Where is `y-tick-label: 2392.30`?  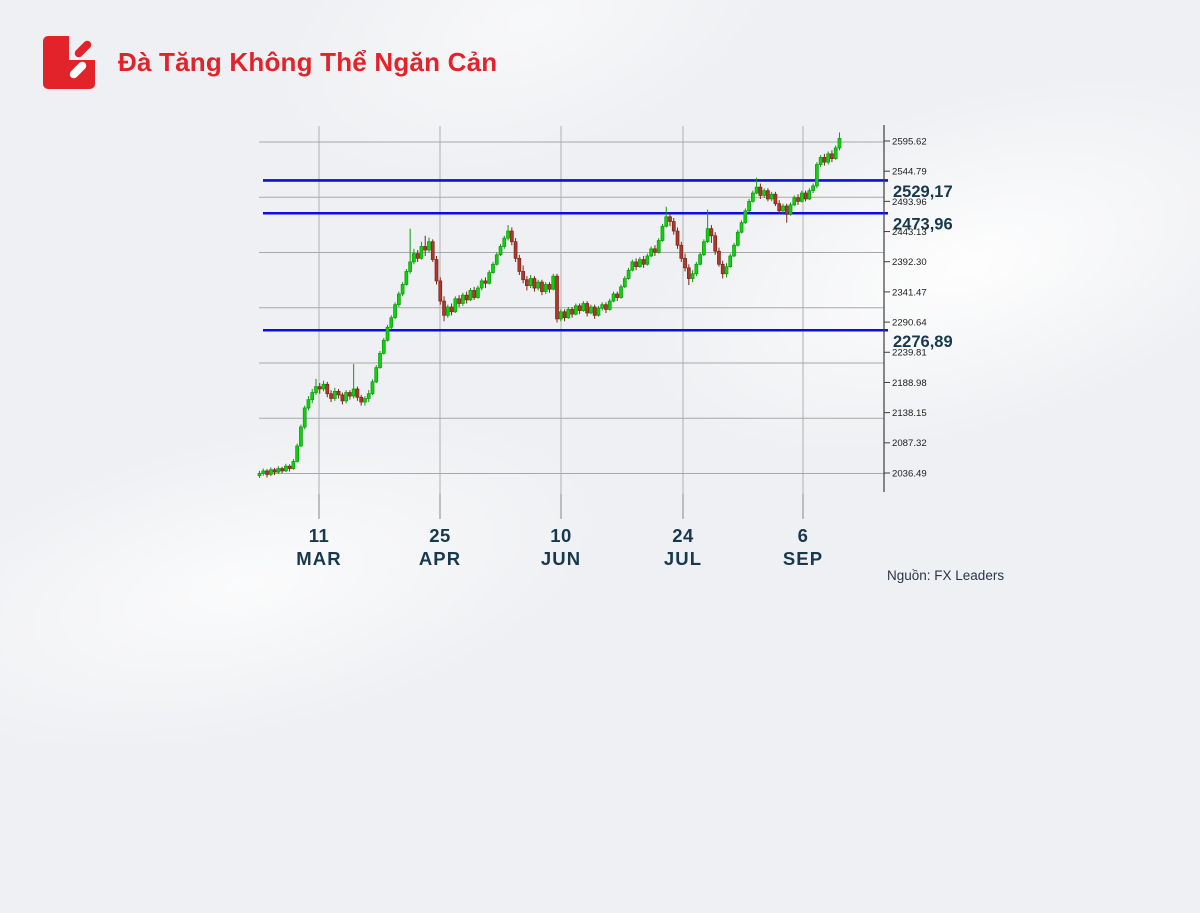
y-tick-label: 2392.30 is located at coordinates (909, 262).